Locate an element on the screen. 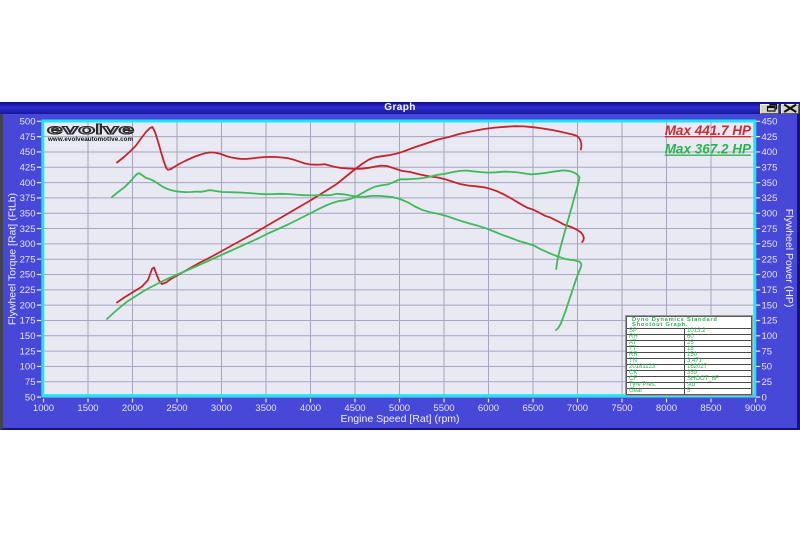 This screenshot has width=800, height=533. svg-text: 500 is located at coordinates (28, 122).